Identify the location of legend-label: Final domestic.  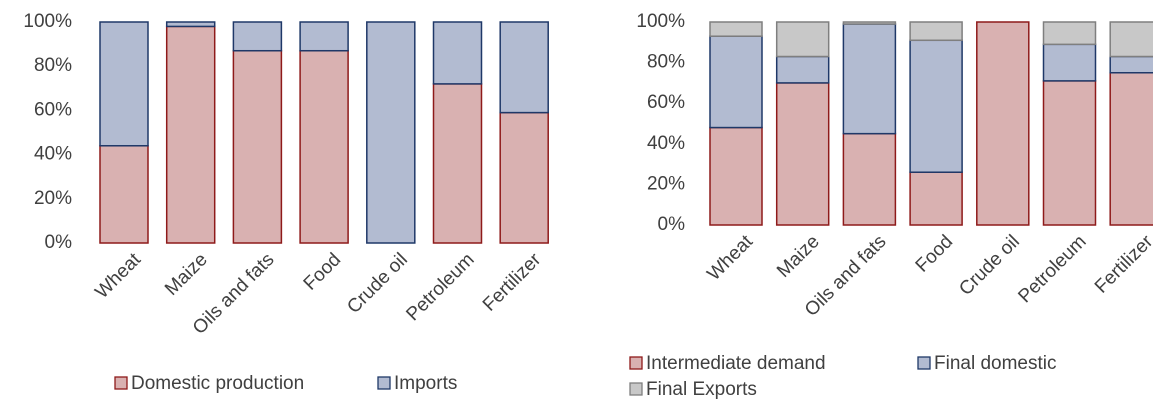
(995, 363).